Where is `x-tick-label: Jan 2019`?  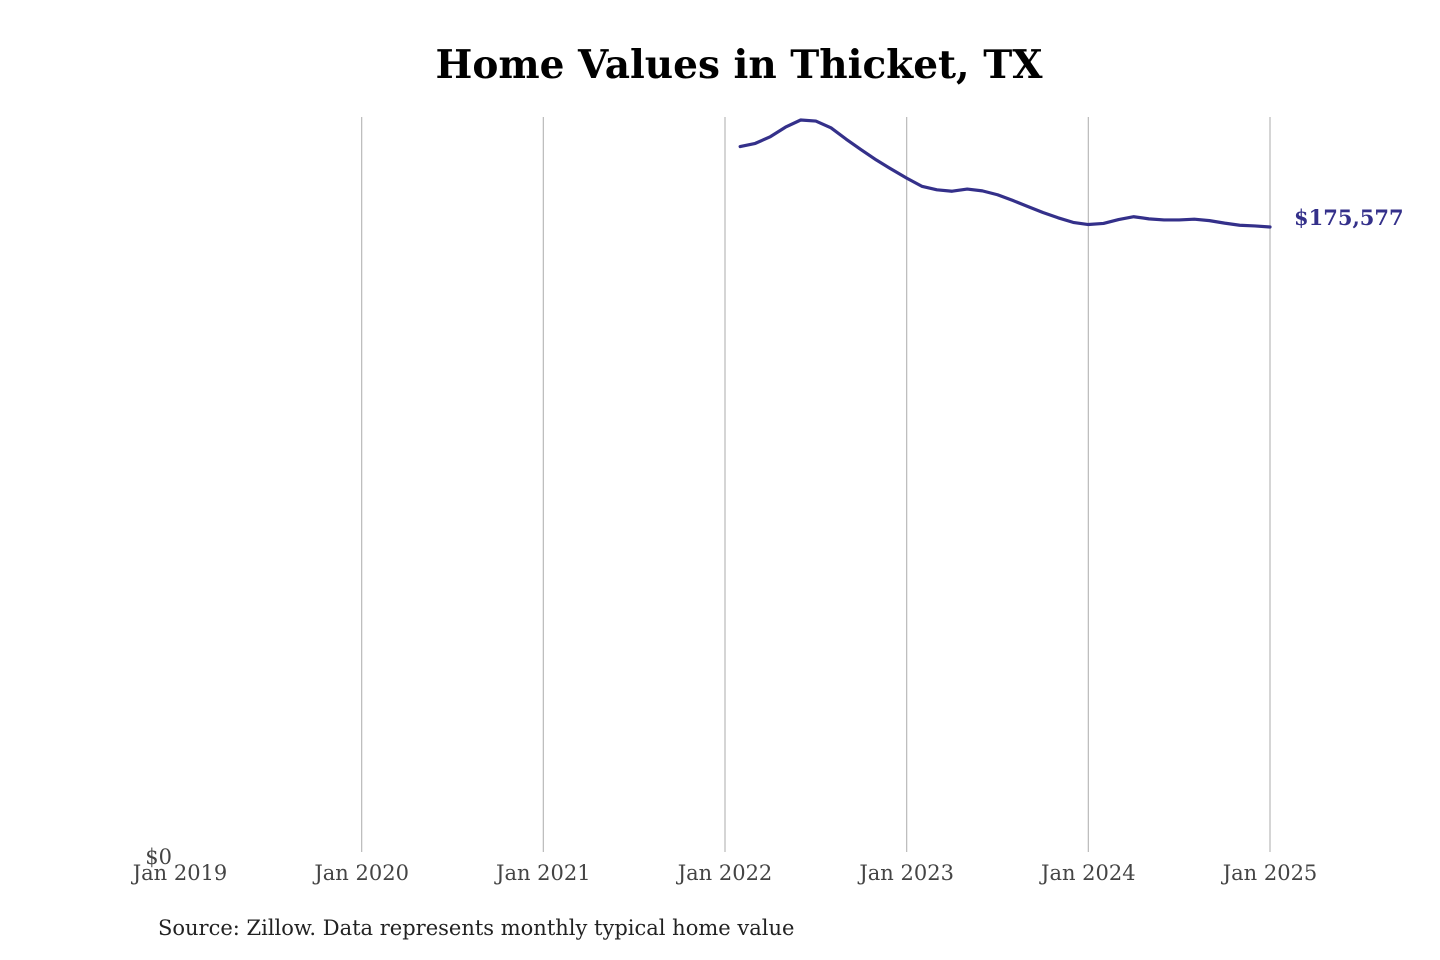 x-tick-label: Jan 2019 is located at coordinates (179, 873).